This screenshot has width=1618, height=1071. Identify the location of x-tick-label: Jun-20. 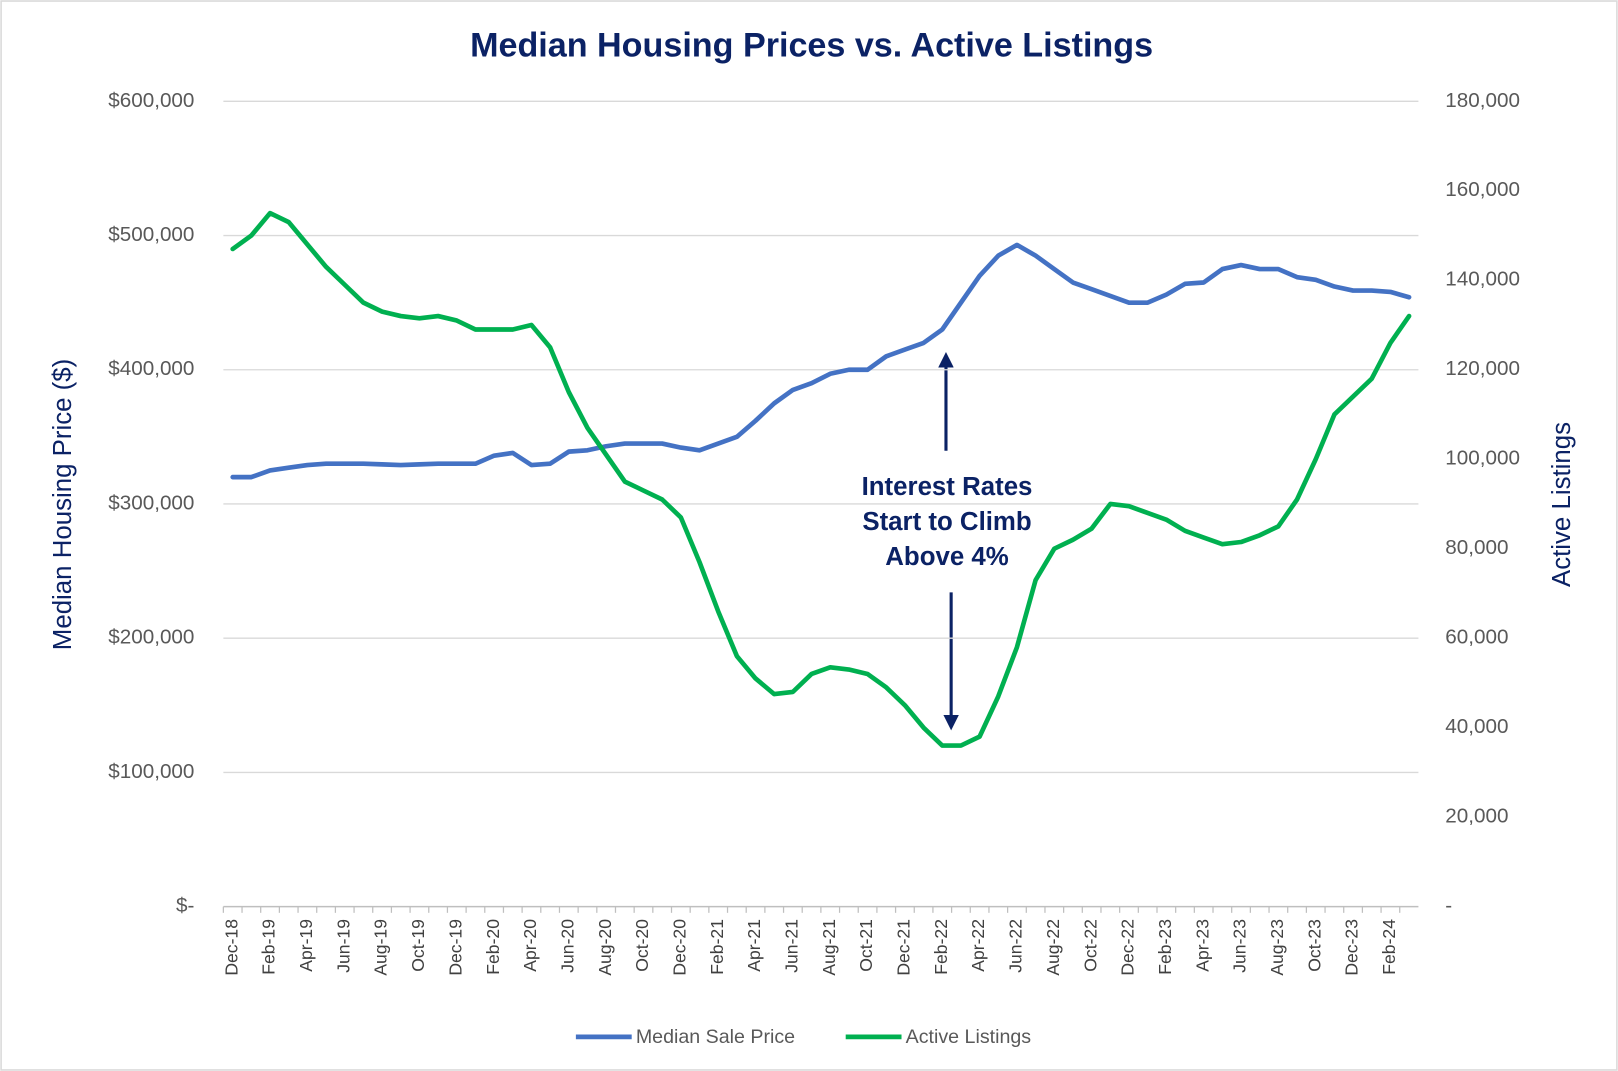
(567, 946).